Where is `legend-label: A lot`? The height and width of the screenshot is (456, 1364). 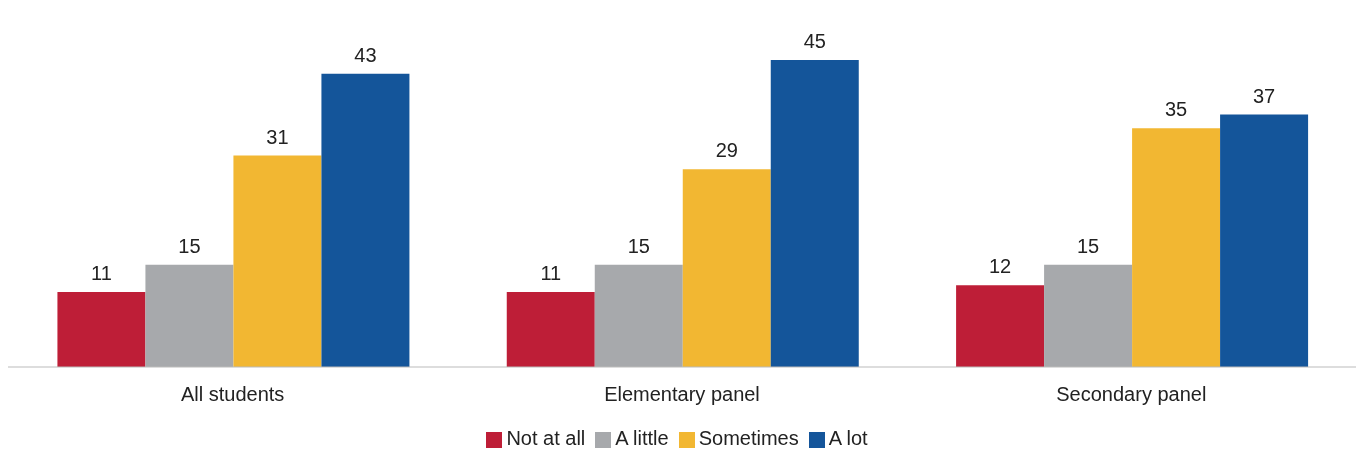
legend-label: A lot is located at coordinates (848, 438).